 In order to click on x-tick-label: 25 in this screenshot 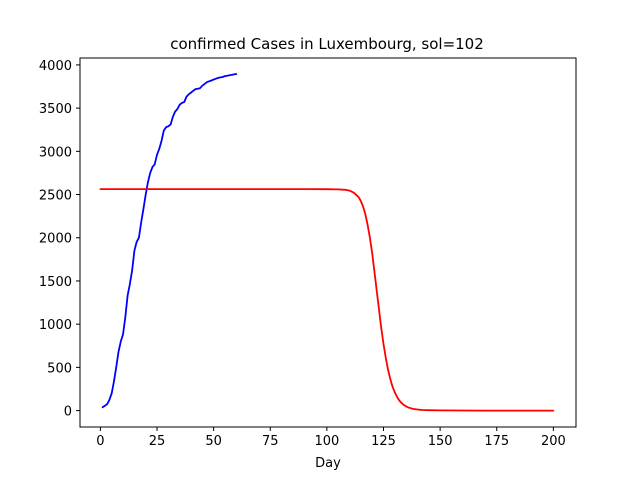, I will do `click(157, 441)`.